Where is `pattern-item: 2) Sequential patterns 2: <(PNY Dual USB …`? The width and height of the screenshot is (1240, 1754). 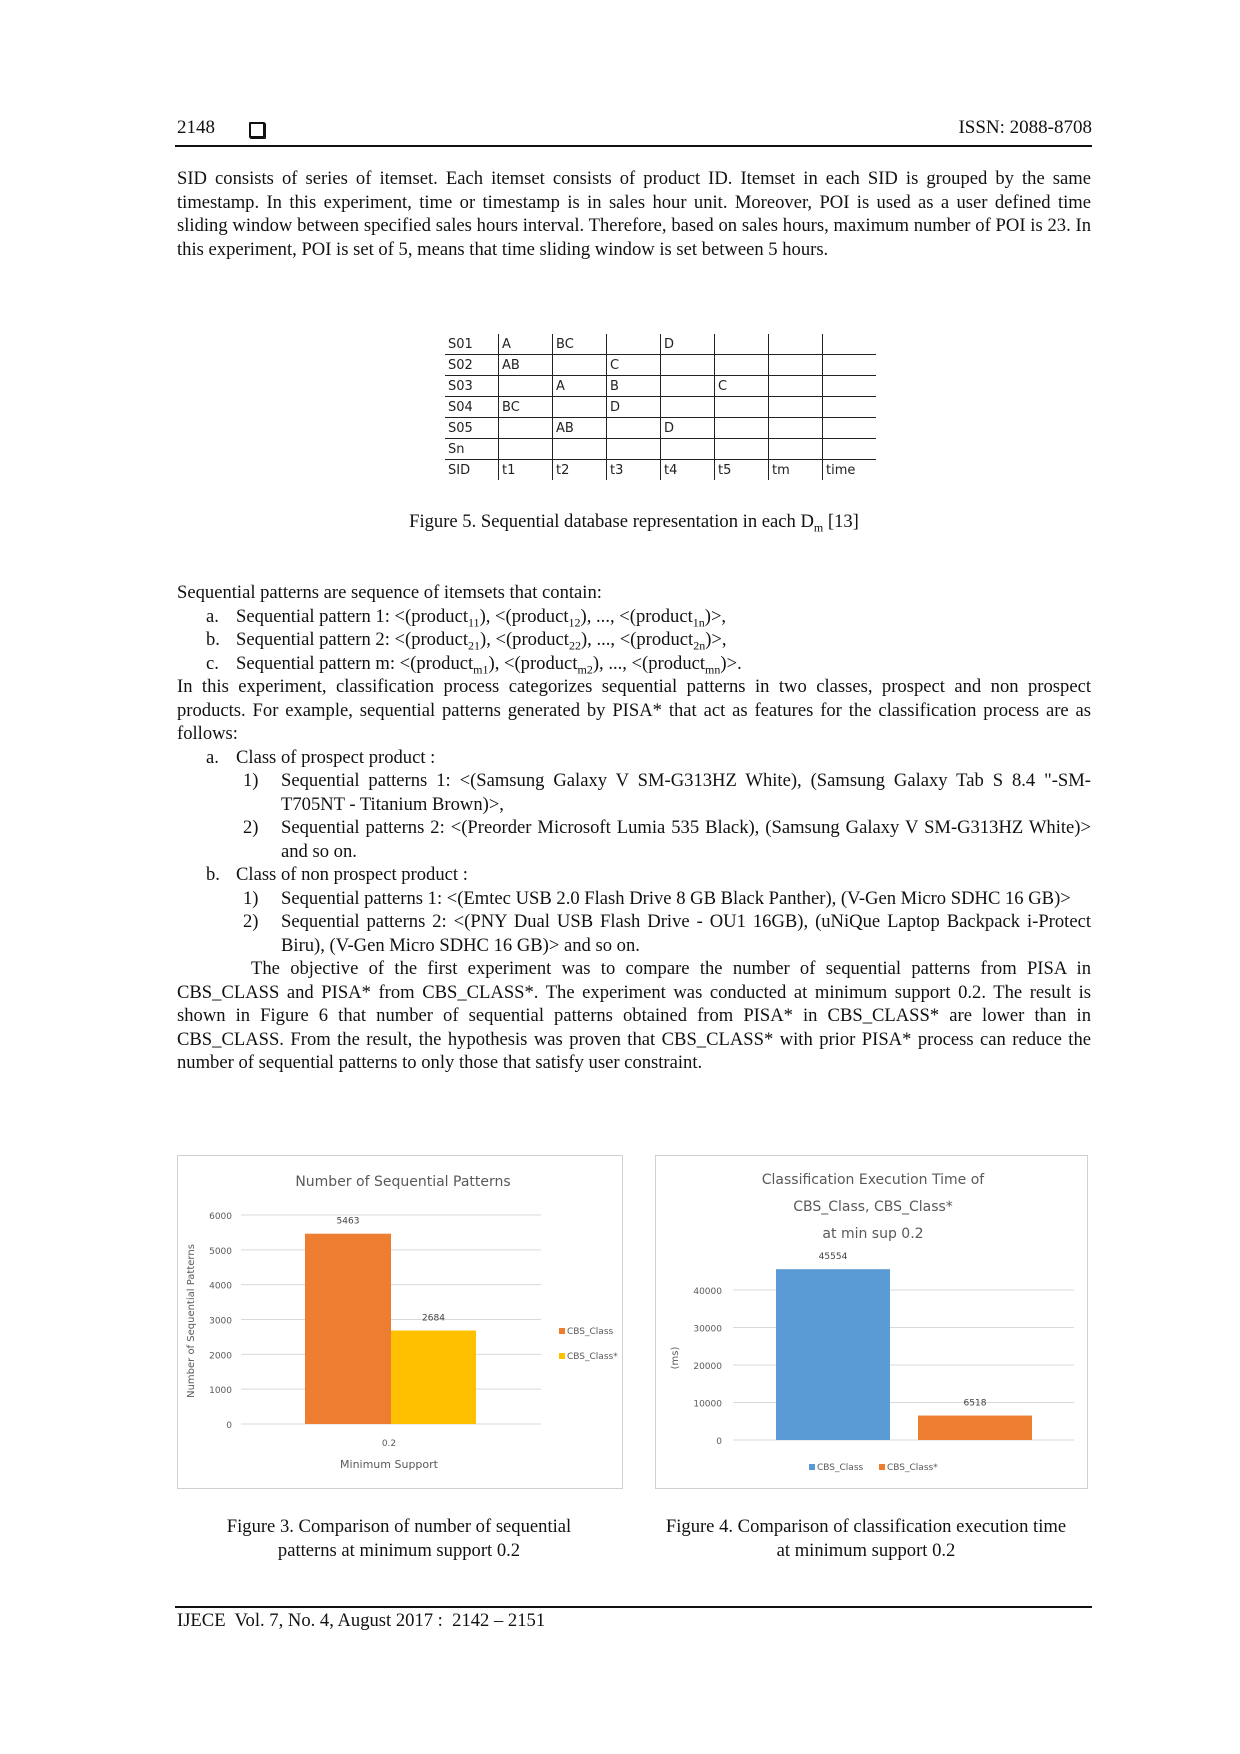
pattern-item: 2) Sequential patterns 2: <(PNY Dual USB … is located at coordinates (634, 933).